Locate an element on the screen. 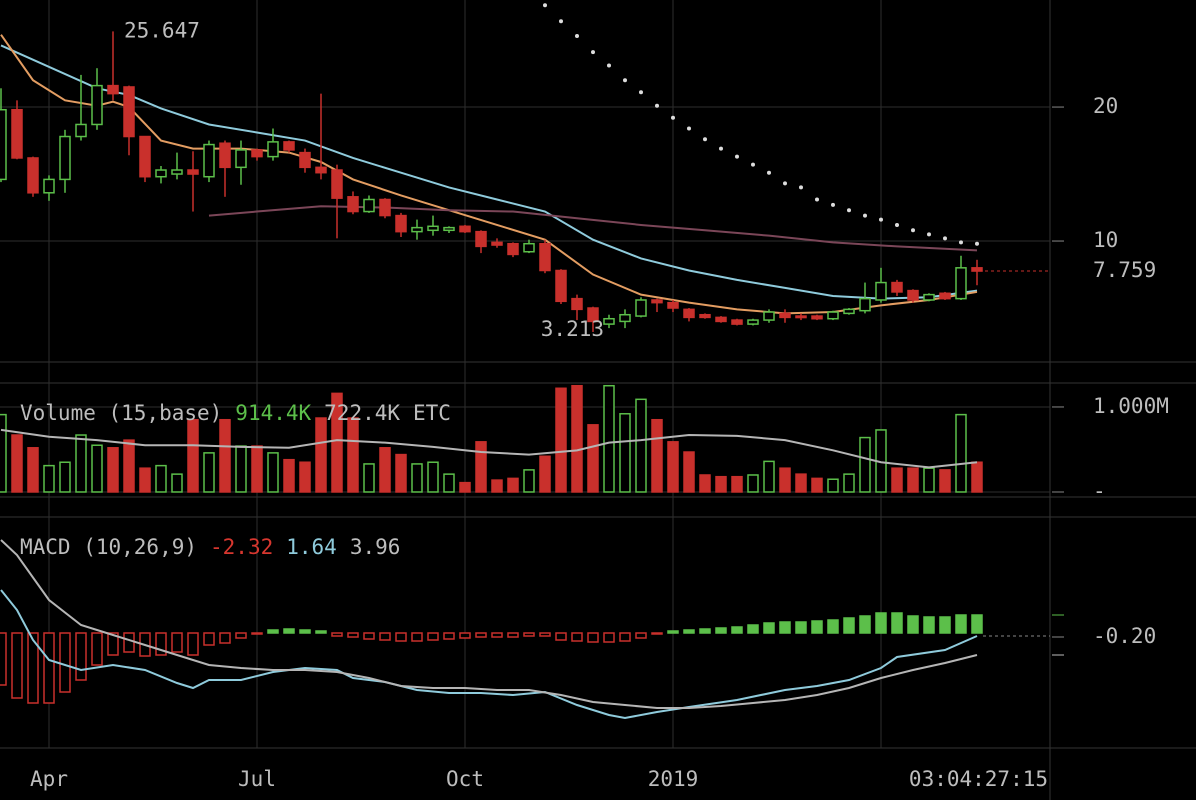  y-tick-label: -0.20 is located at coordinates (1124, 636).